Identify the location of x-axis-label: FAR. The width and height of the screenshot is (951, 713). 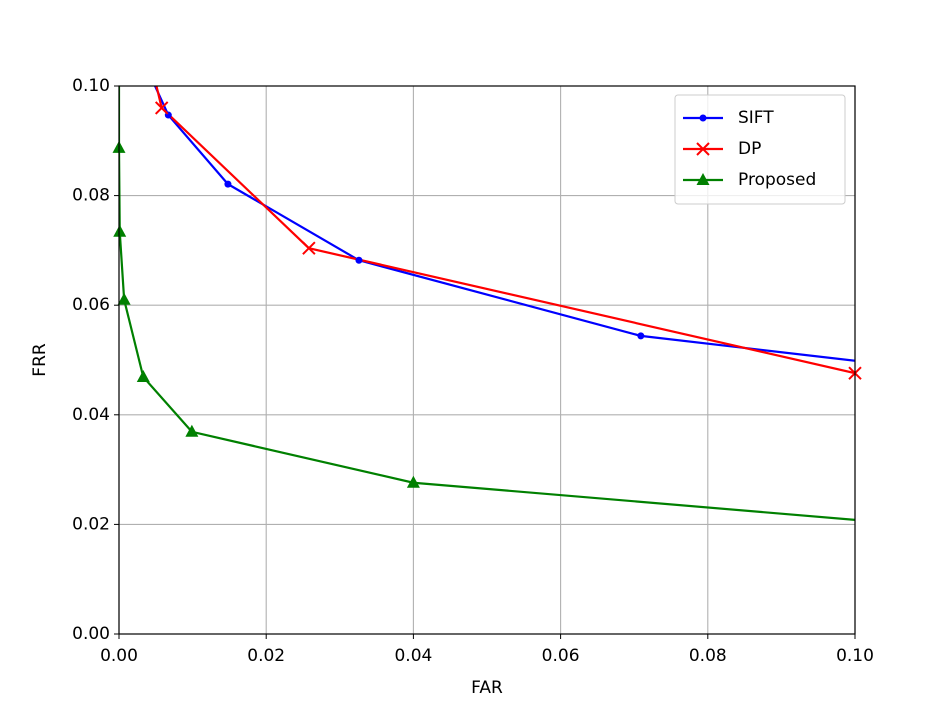
(487, 688).